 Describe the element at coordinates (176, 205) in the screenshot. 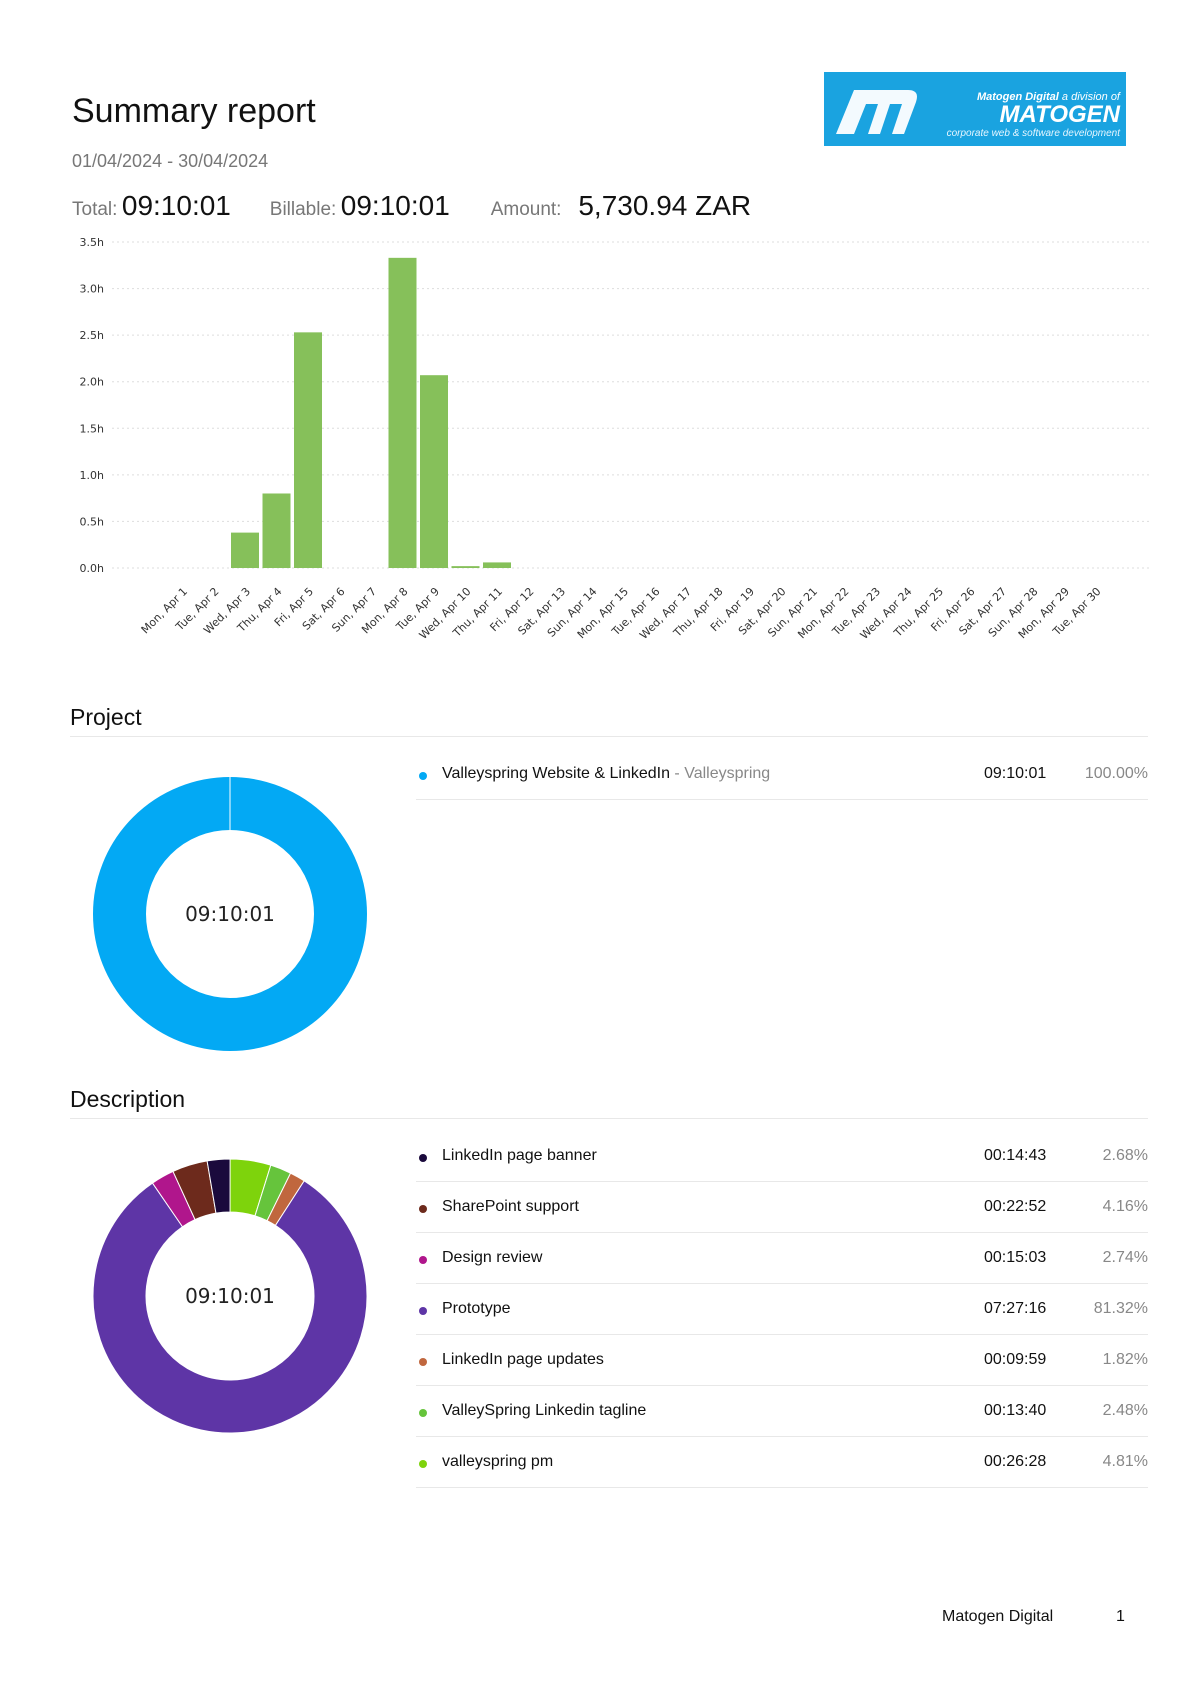

I see `total-value: 09:10:01` at that location.